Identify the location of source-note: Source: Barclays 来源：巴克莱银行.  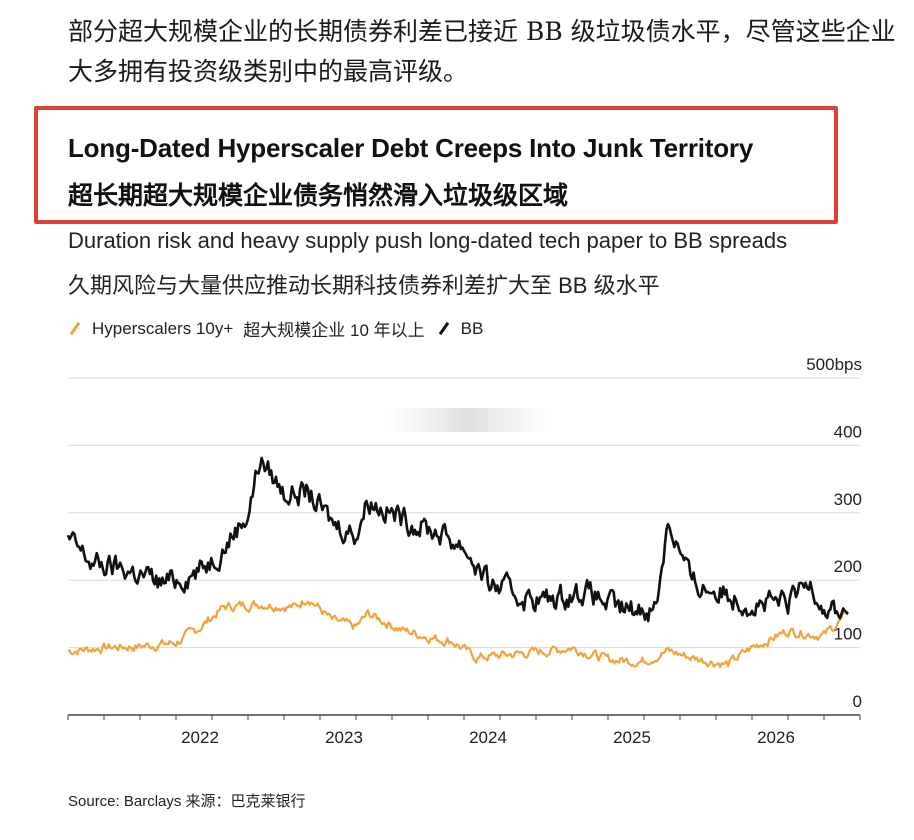
(187, 801).